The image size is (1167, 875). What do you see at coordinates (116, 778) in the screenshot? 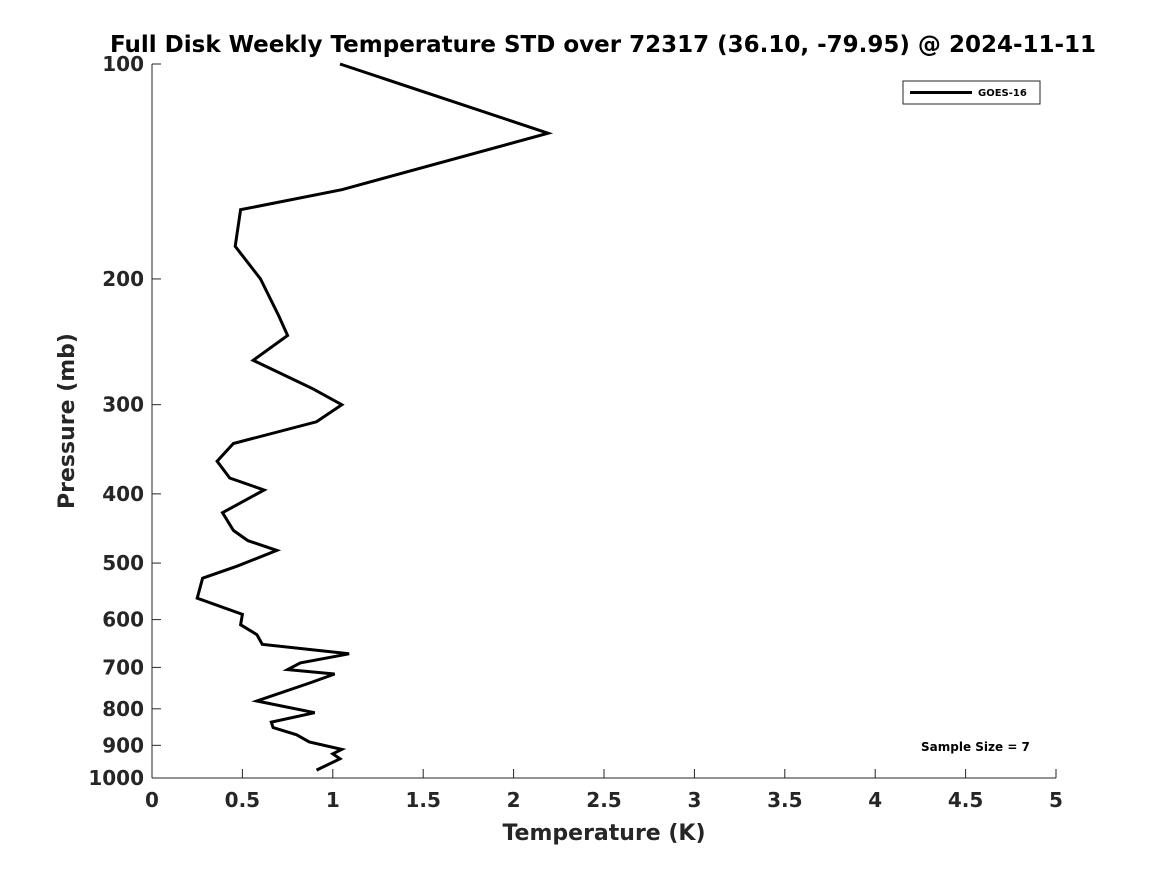
I see `y-tick-label: 1000` at bounding box center [116, 778].